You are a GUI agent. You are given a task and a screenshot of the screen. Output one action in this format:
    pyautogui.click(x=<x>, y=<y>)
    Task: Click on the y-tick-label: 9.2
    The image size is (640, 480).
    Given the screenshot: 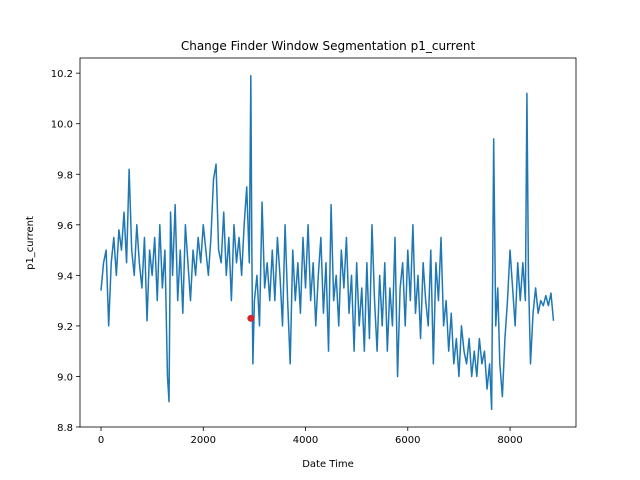 What is the action you would take?
    pyautogui.click(x=65, y=327)
    